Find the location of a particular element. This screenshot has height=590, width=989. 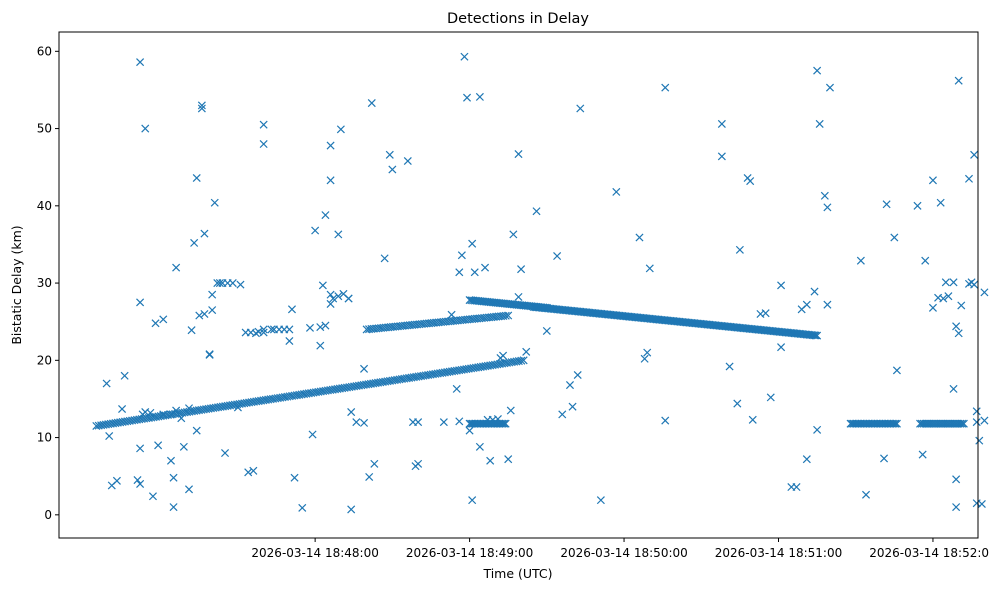

y-axis: 0 10 20 30 40 50 60 is located at coordinates (48, 283).